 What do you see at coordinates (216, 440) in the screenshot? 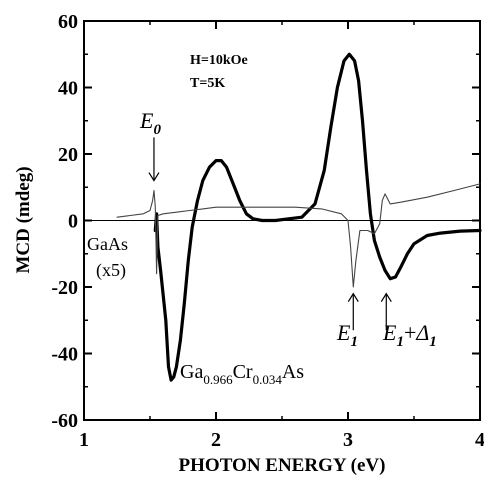
I see `x-tick-label: 2` at bounding box center [216, 440].